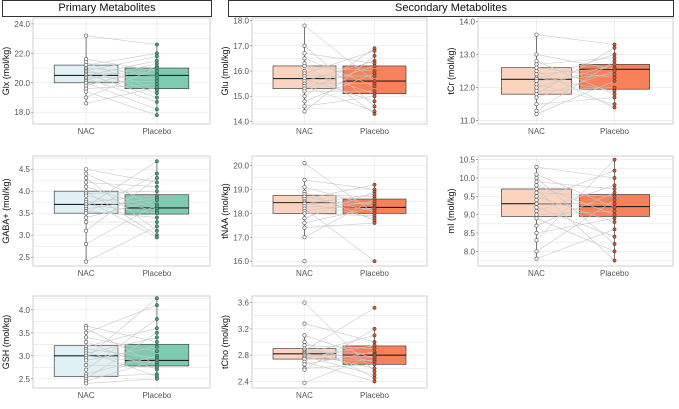  I want to click on y-axis-label: tCho (mol/kg), so click(225, 342).